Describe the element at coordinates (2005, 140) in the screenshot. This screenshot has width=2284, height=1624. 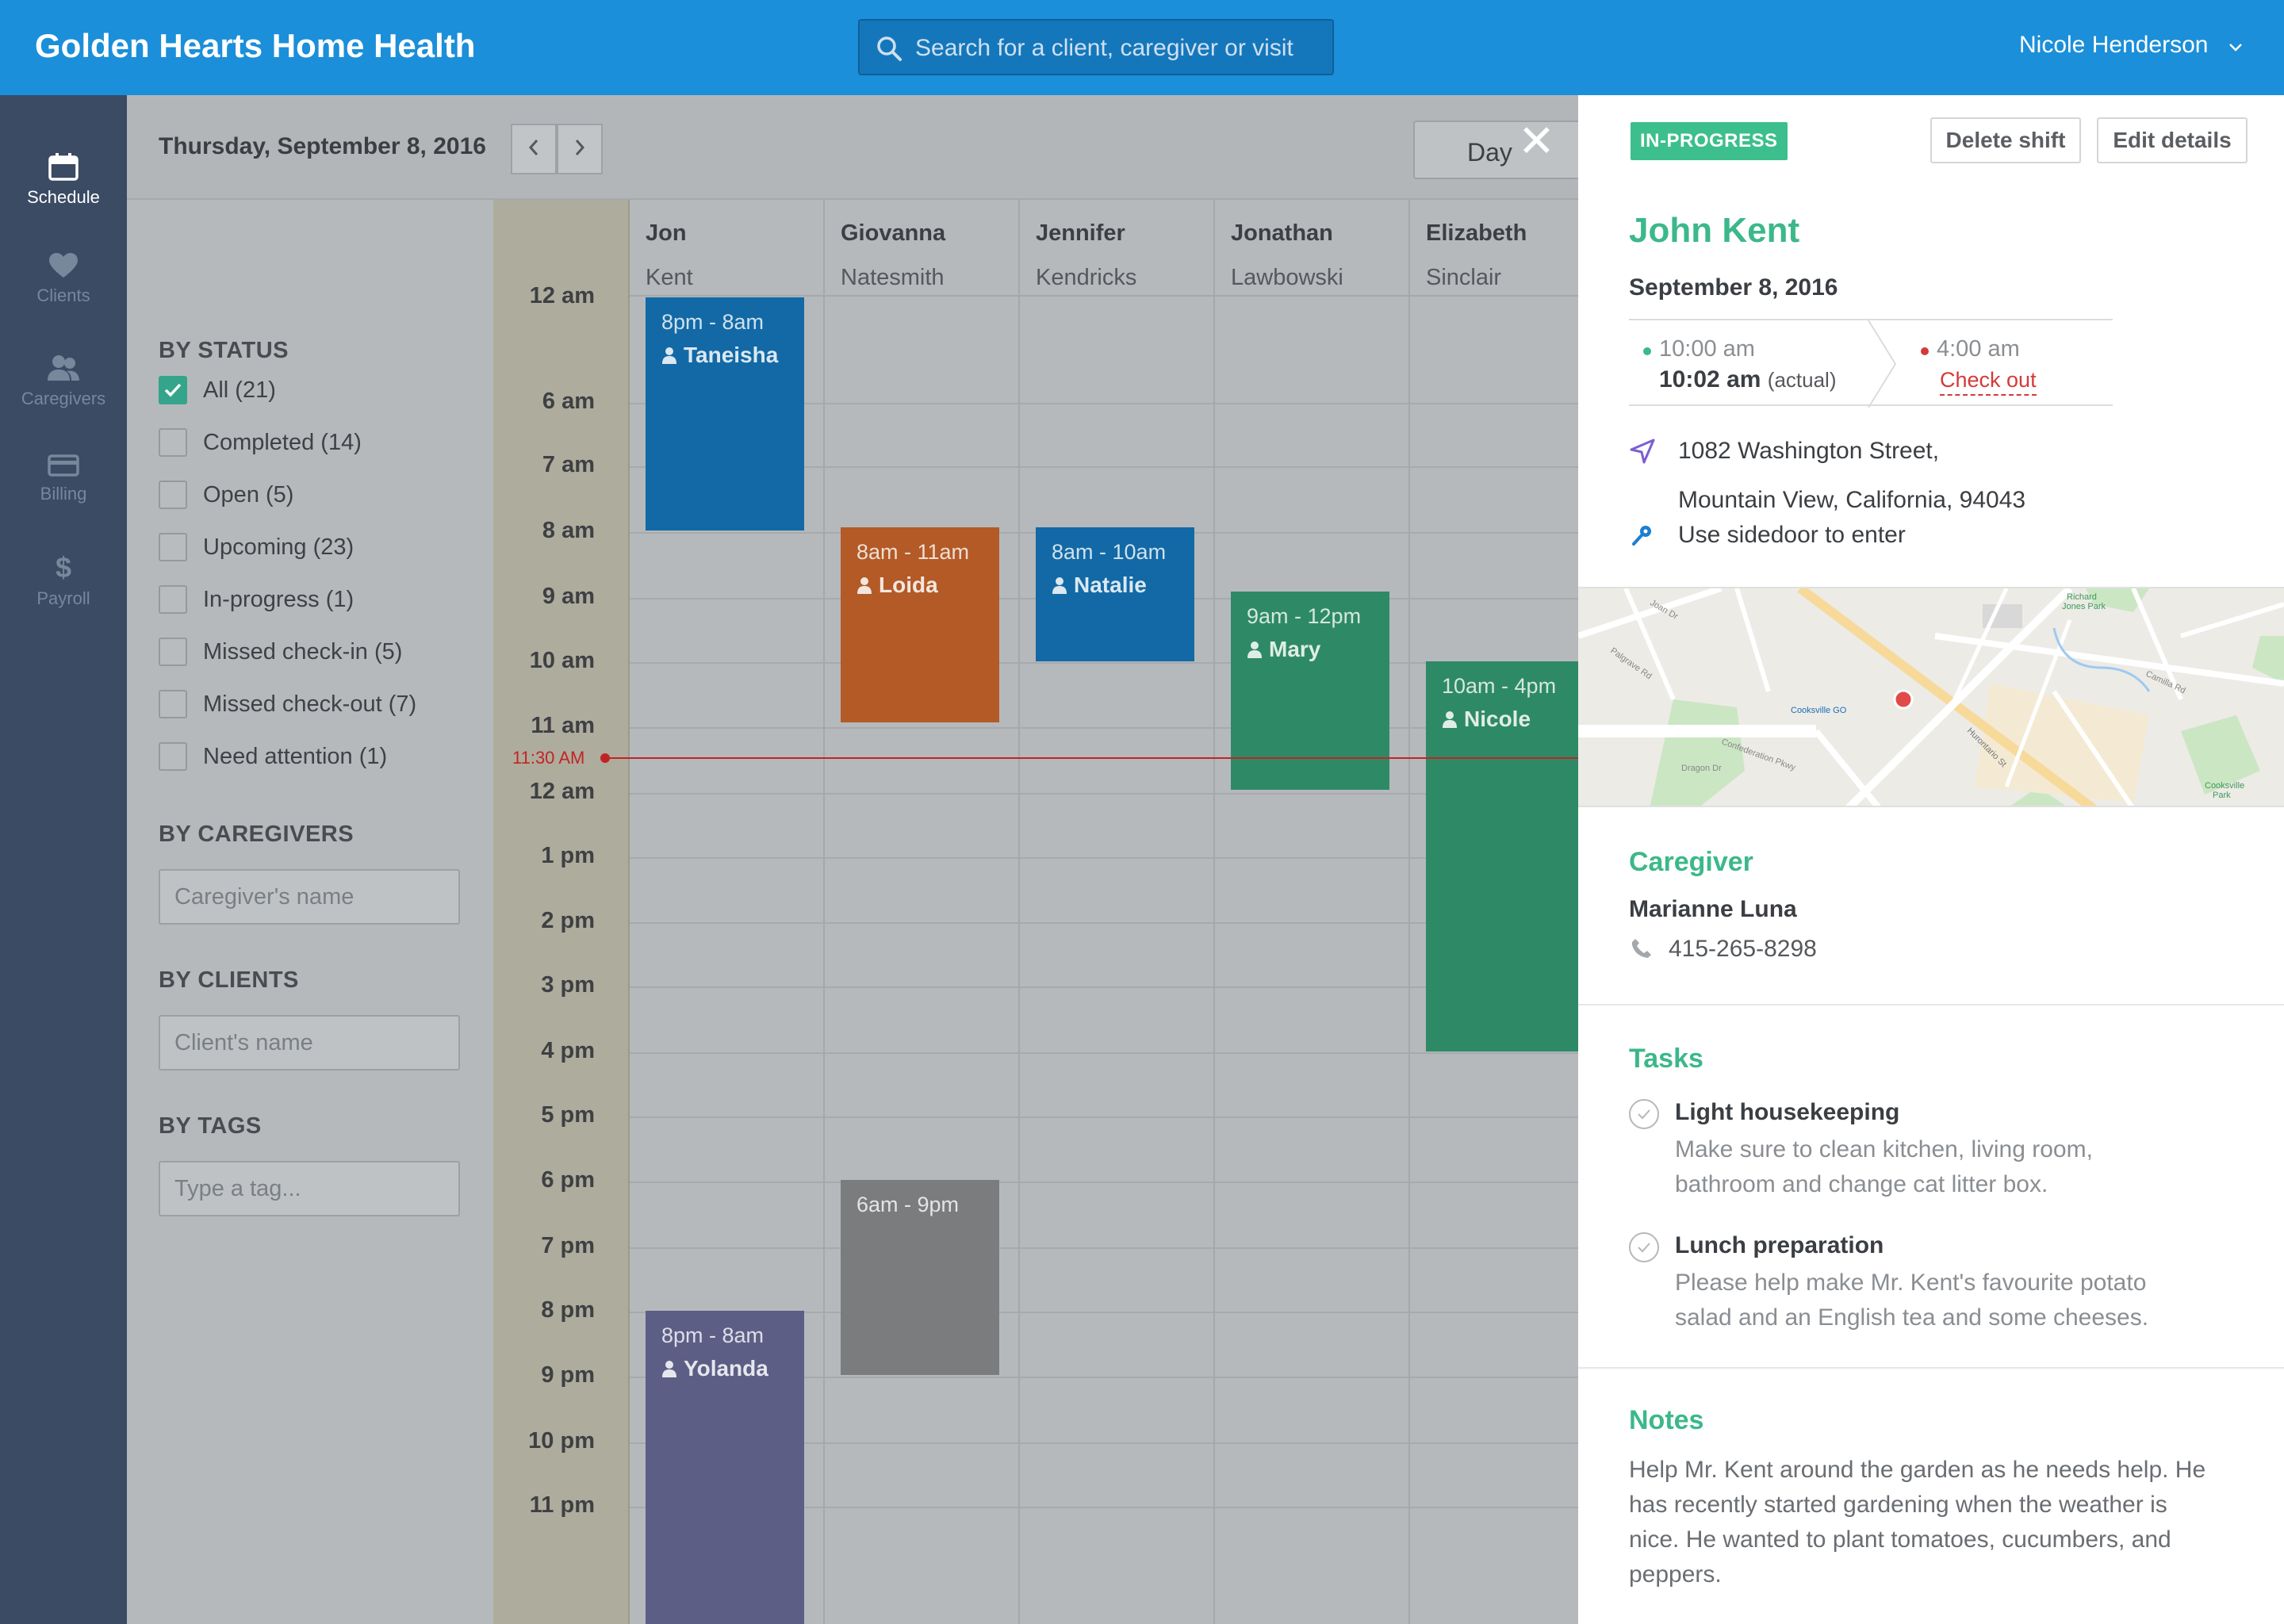
I see `delete-shift-button: Delete shift` at that location.